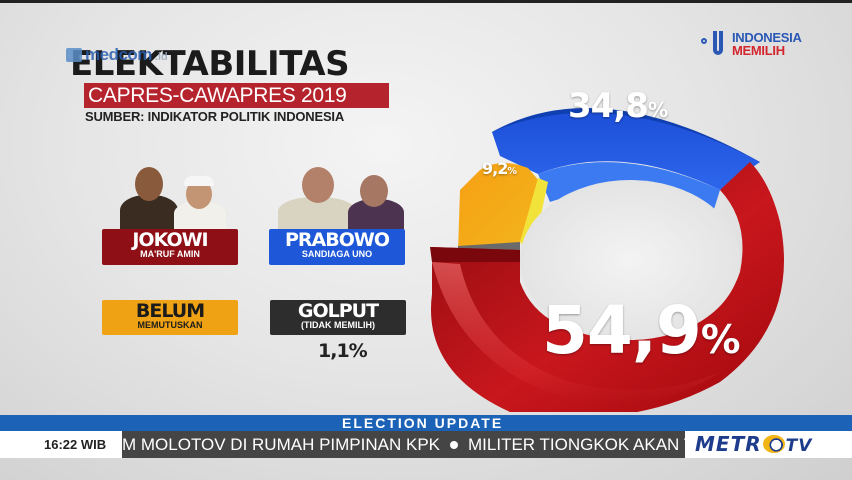 The width and height of the screenshot is (852, 480). I want to click on election-update-label: ELECTION UPDATE, so click(423, 423).